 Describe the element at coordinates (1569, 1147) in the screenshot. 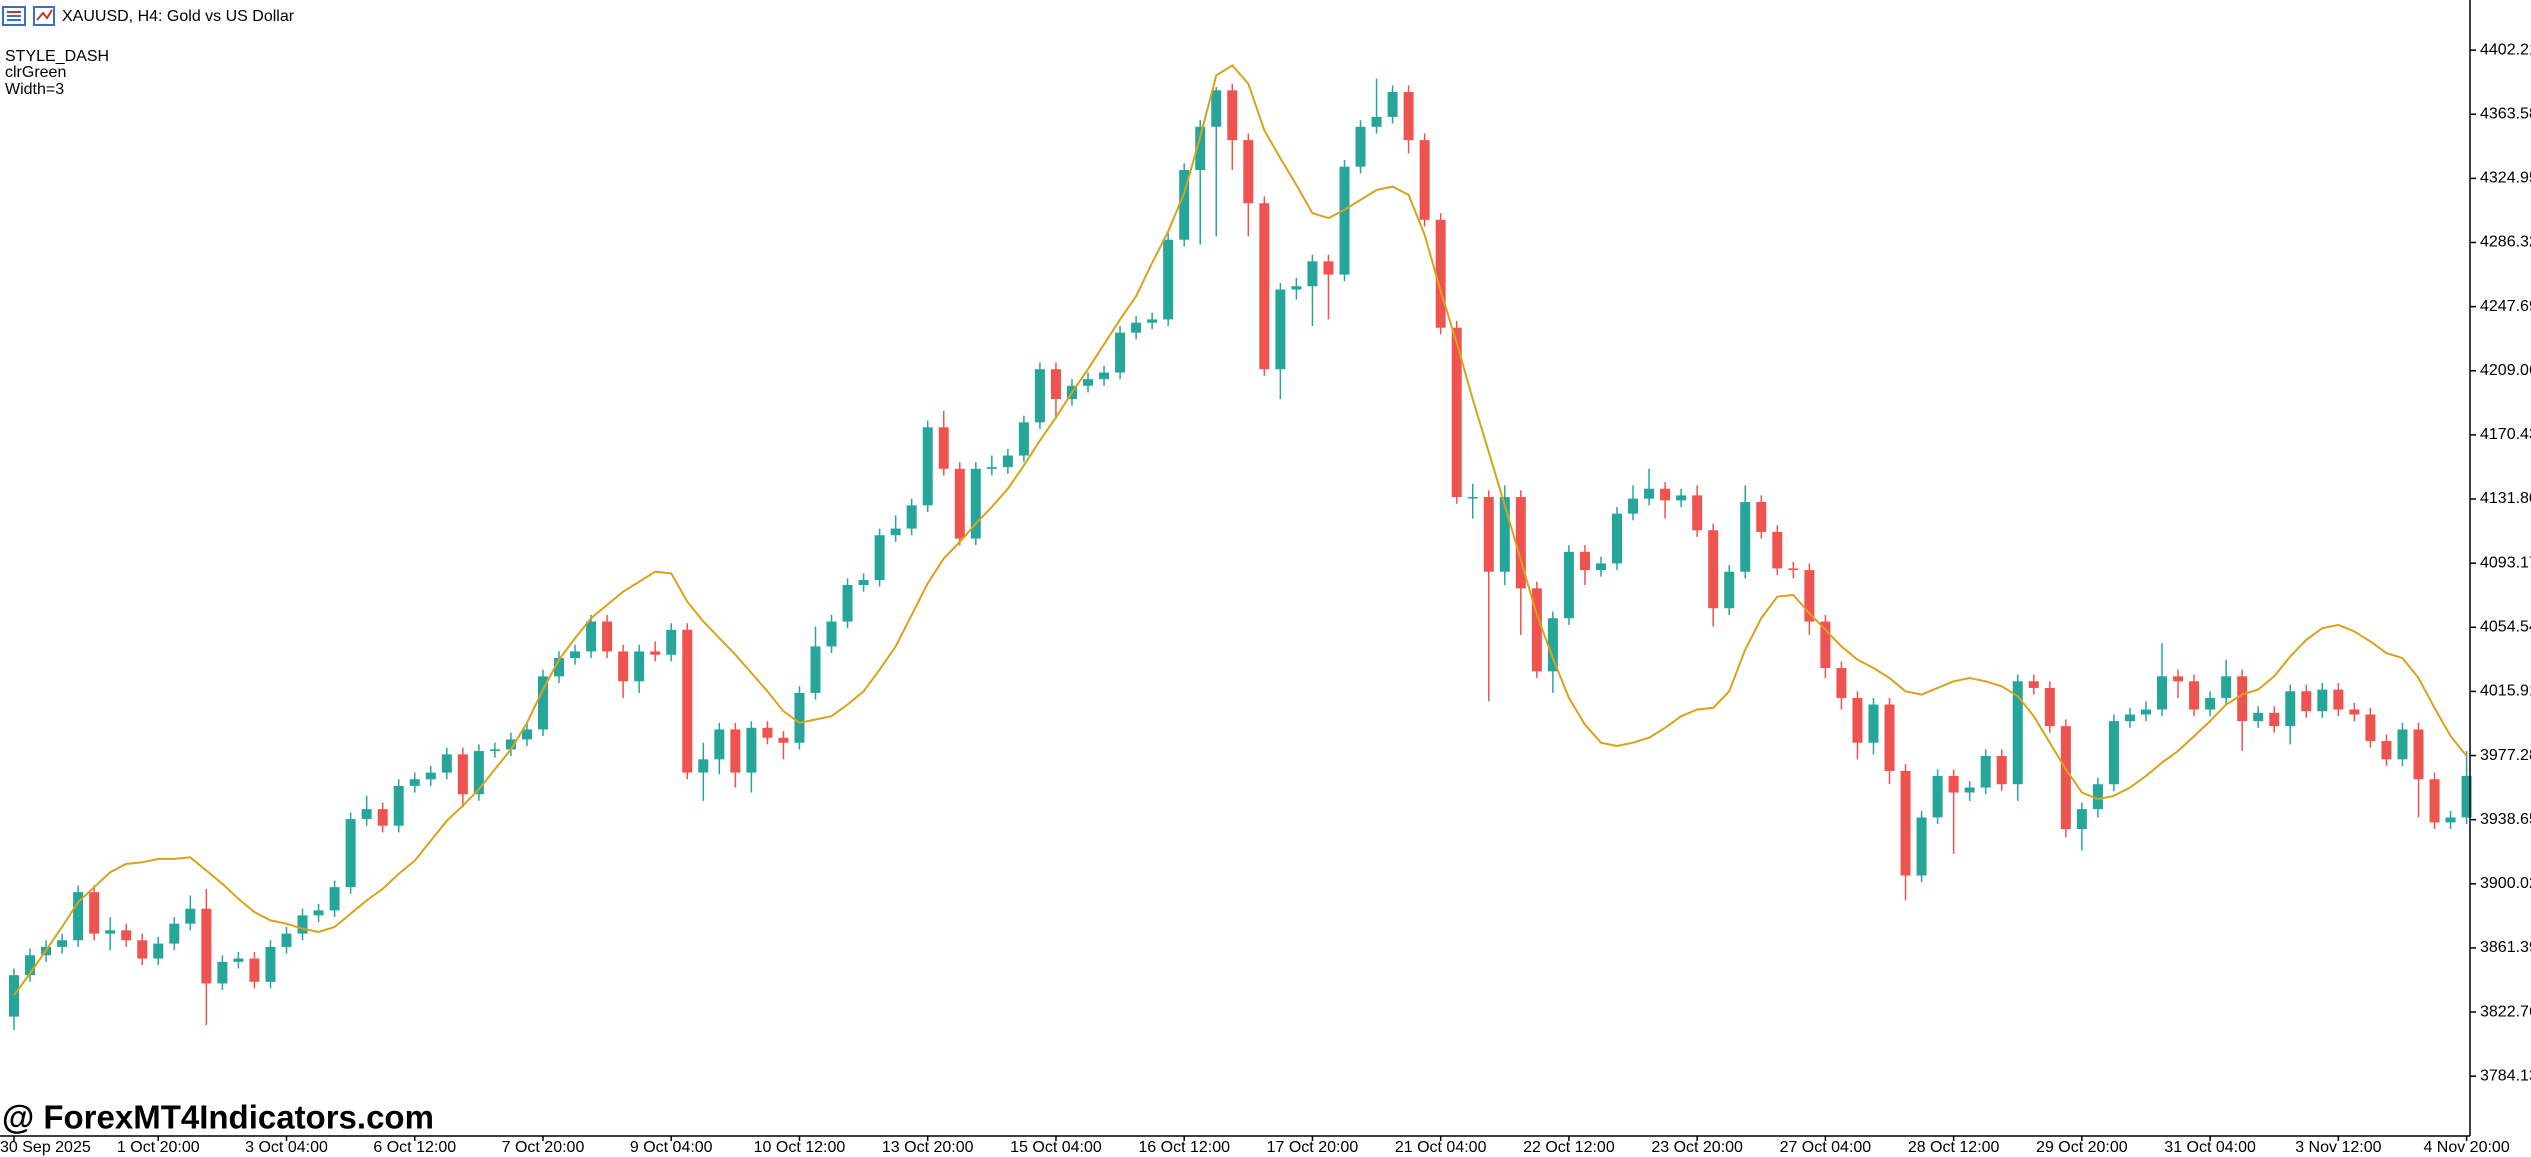

I see `x-tick-label: 22 Oct 12:00` at that location.